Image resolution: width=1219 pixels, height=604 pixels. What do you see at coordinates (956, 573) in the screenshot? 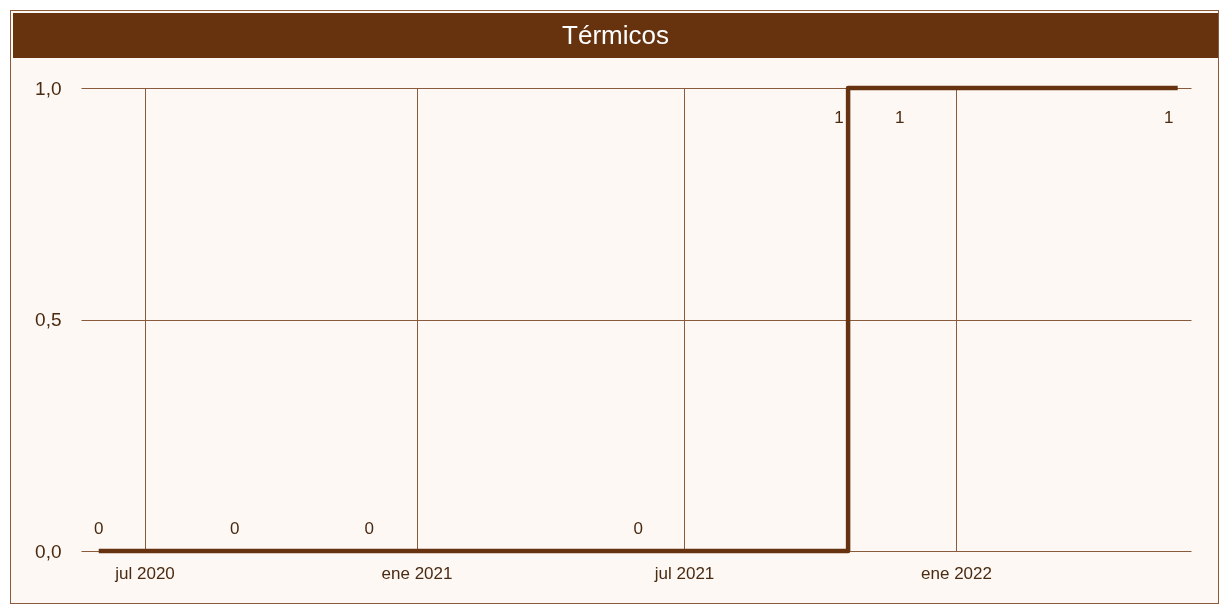
I see `x-tick-label: ene 2022` at bounding box center [956, 573].